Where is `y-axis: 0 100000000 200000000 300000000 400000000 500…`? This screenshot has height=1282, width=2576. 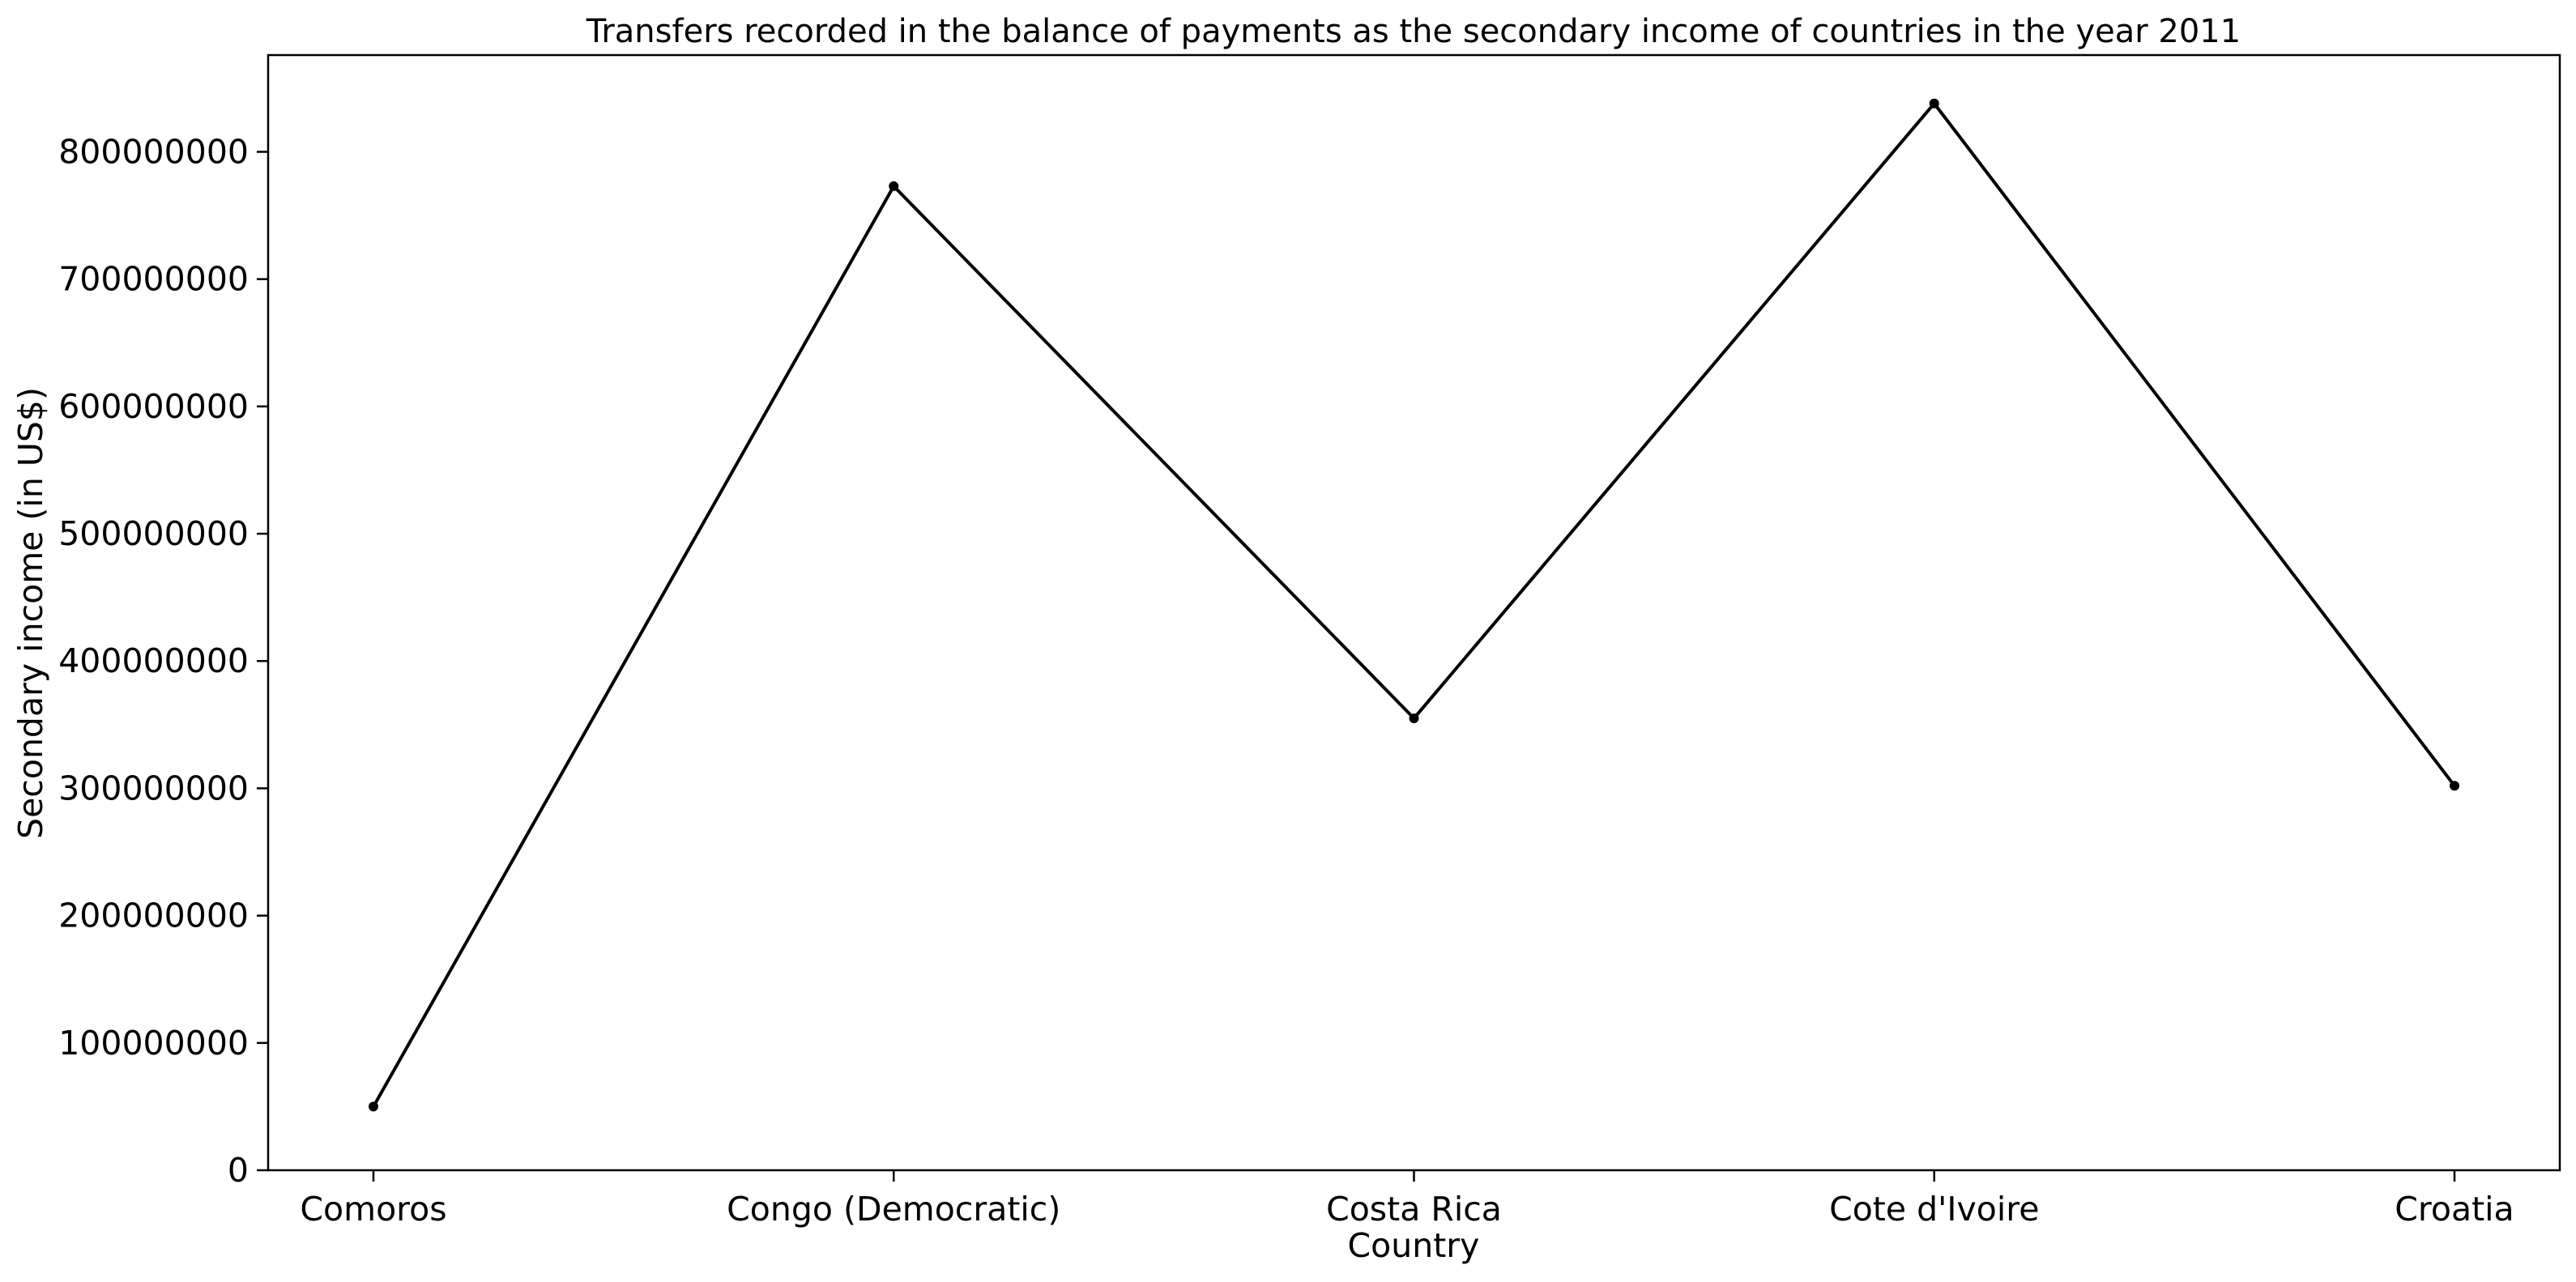 y-axis: 0 100000000 200000000 300000000 400000000 500… is located at coordinates (163, 661).